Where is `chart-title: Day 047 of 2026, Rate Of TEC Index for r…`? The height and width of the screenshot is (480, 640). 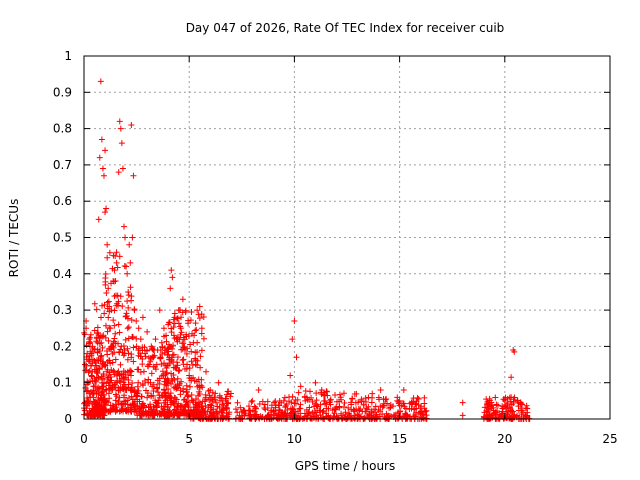 chart-title: Day 047 of 2026, Rate Of TEC Index for r… is located at coordinates (345, 28).